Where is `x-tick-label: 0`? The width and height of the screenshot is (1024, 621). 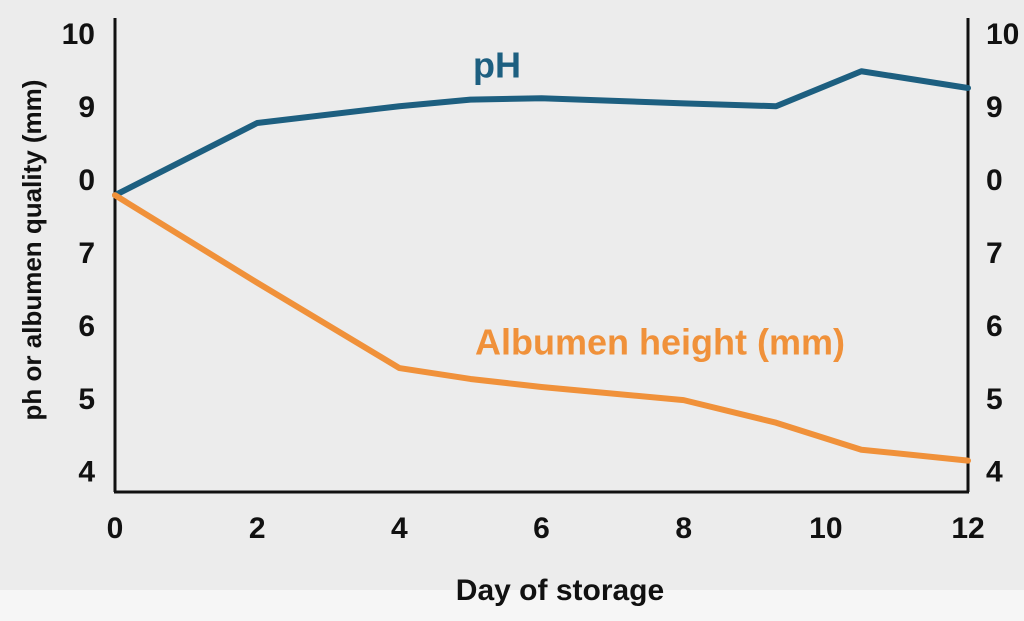 x-tick-label: 0 is located at coordinates (115, 528).